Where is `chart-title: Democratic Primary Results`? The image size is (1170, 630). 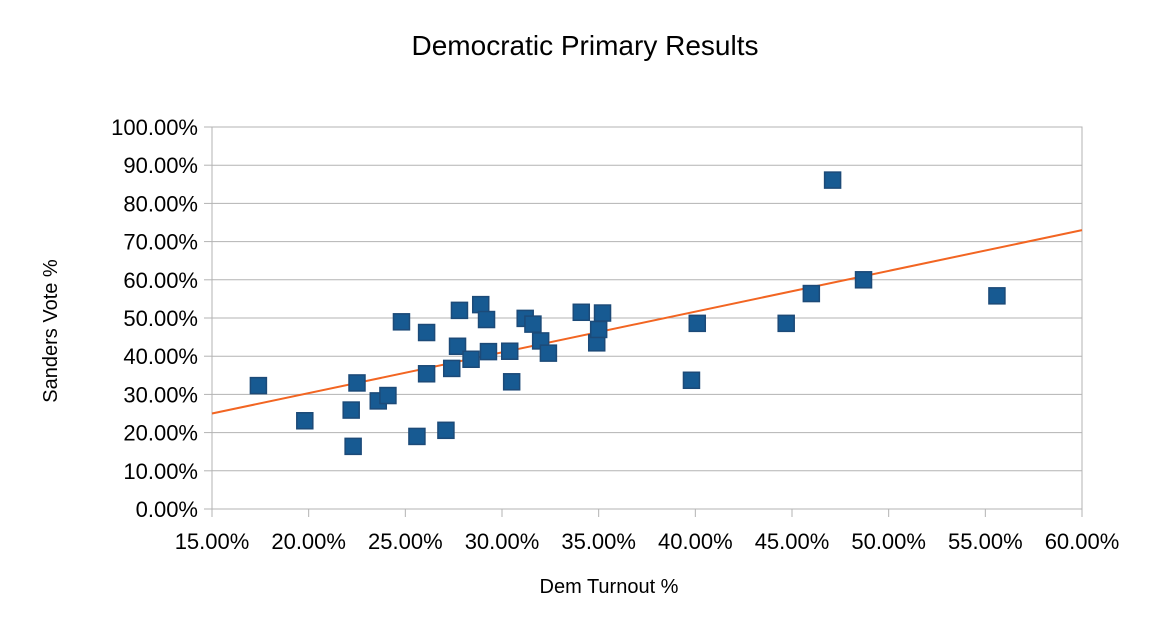
chart-title: Democratic Primary Results is located at coordinates (585, 45).